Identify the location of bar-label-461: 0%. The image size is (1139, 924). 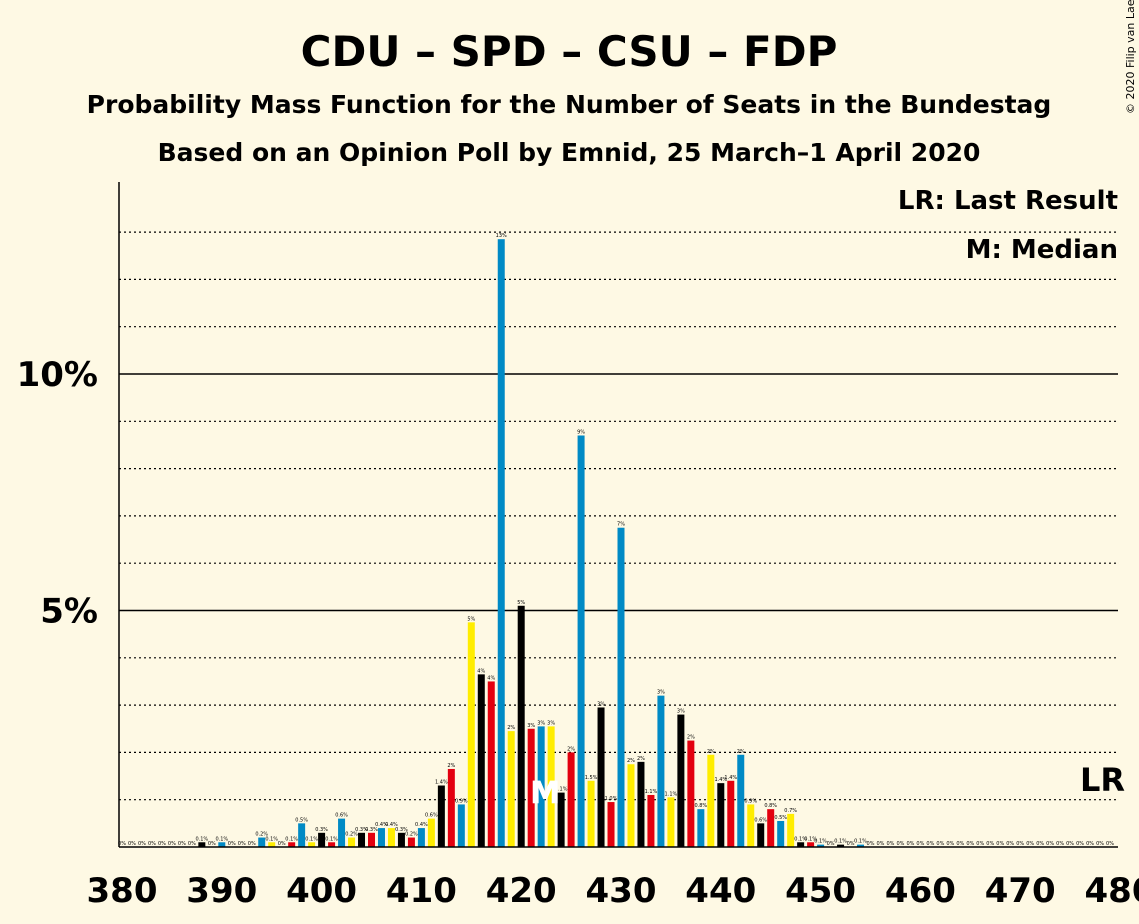
(930, 844).